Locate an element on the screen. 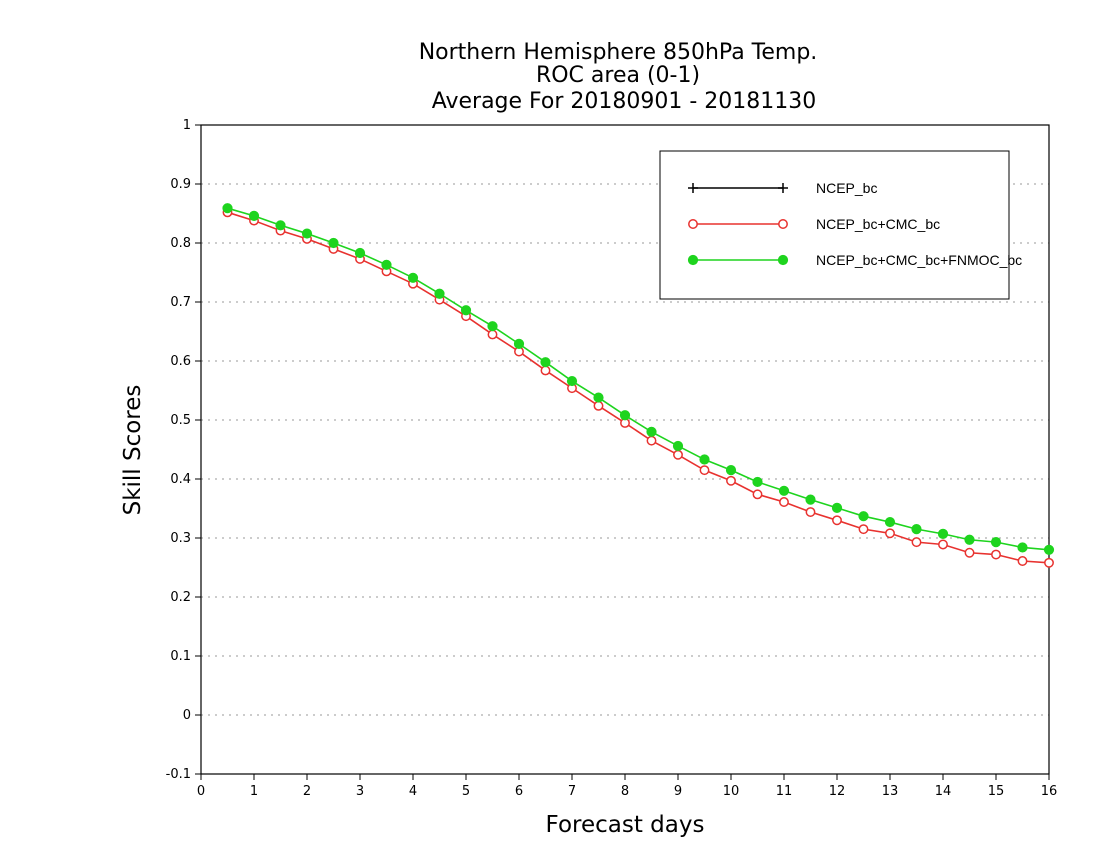 The image size is (1100, 850). chart-title-line-2: ROC area (0-1) is located at coordinates (618, 75).